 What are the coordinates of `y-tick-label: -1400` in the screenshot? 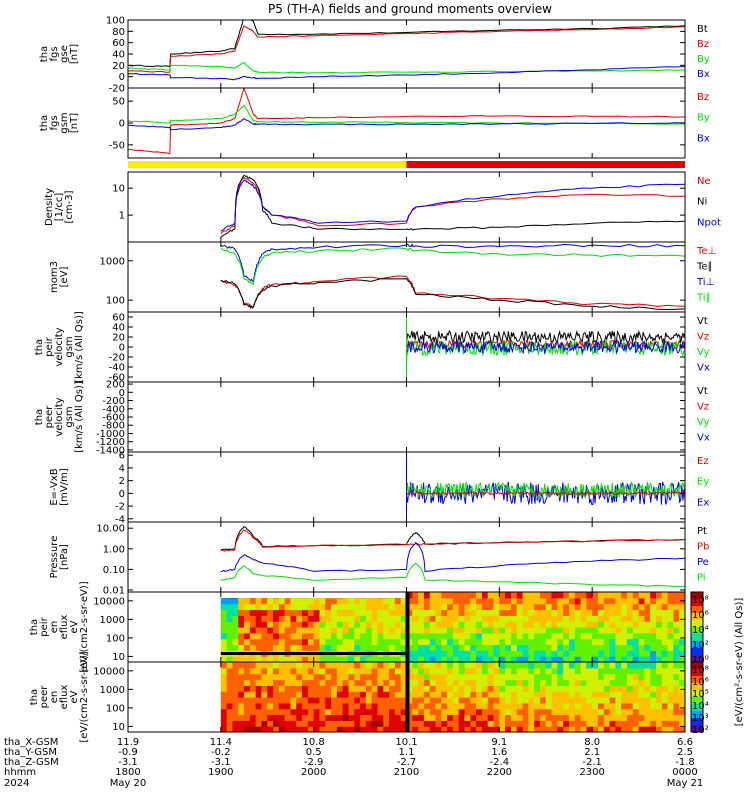 It's located at (110, 450).